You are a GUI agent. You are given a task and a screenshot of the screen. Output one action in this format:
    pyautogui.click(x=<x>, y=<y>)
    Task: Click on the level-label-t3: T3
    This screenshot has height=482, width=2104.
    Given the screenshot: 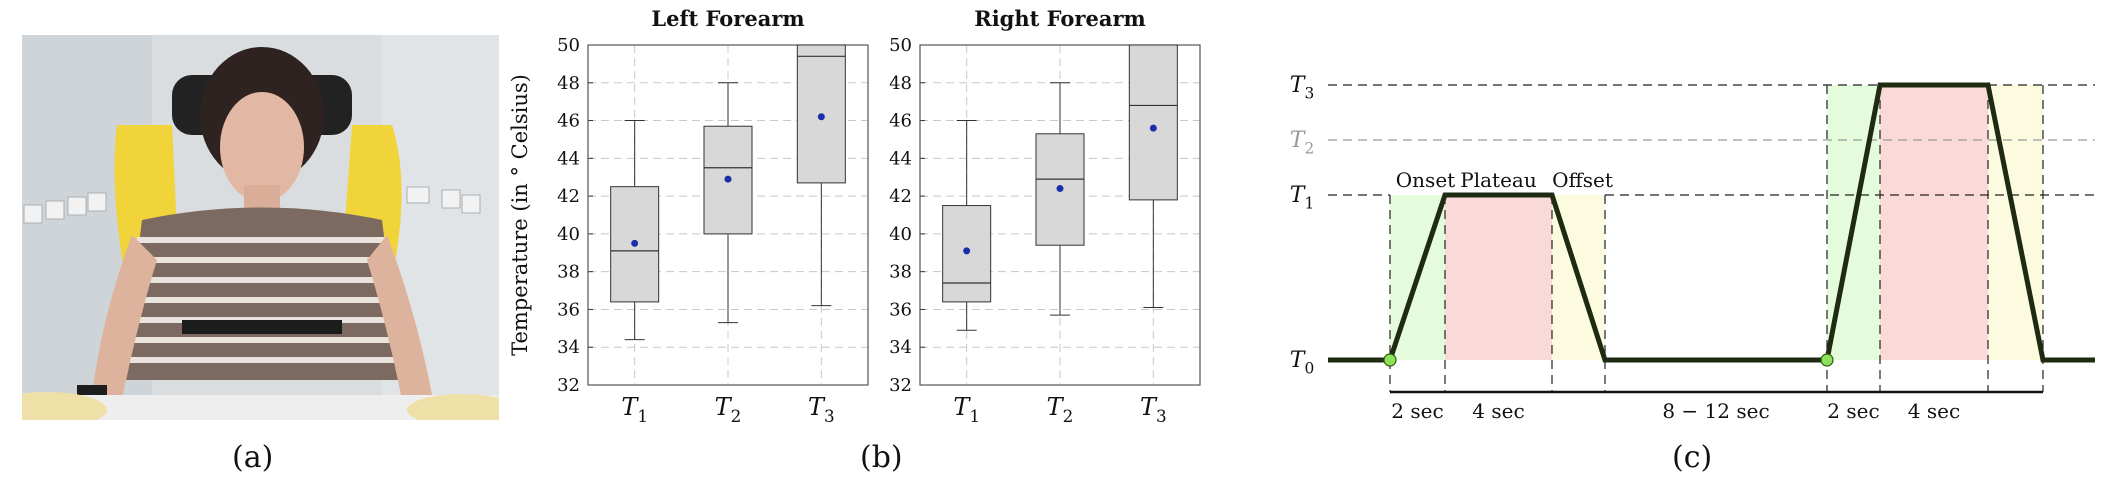 What is the action you would take?
    pyautogui.click(x=1302, y=88)
    